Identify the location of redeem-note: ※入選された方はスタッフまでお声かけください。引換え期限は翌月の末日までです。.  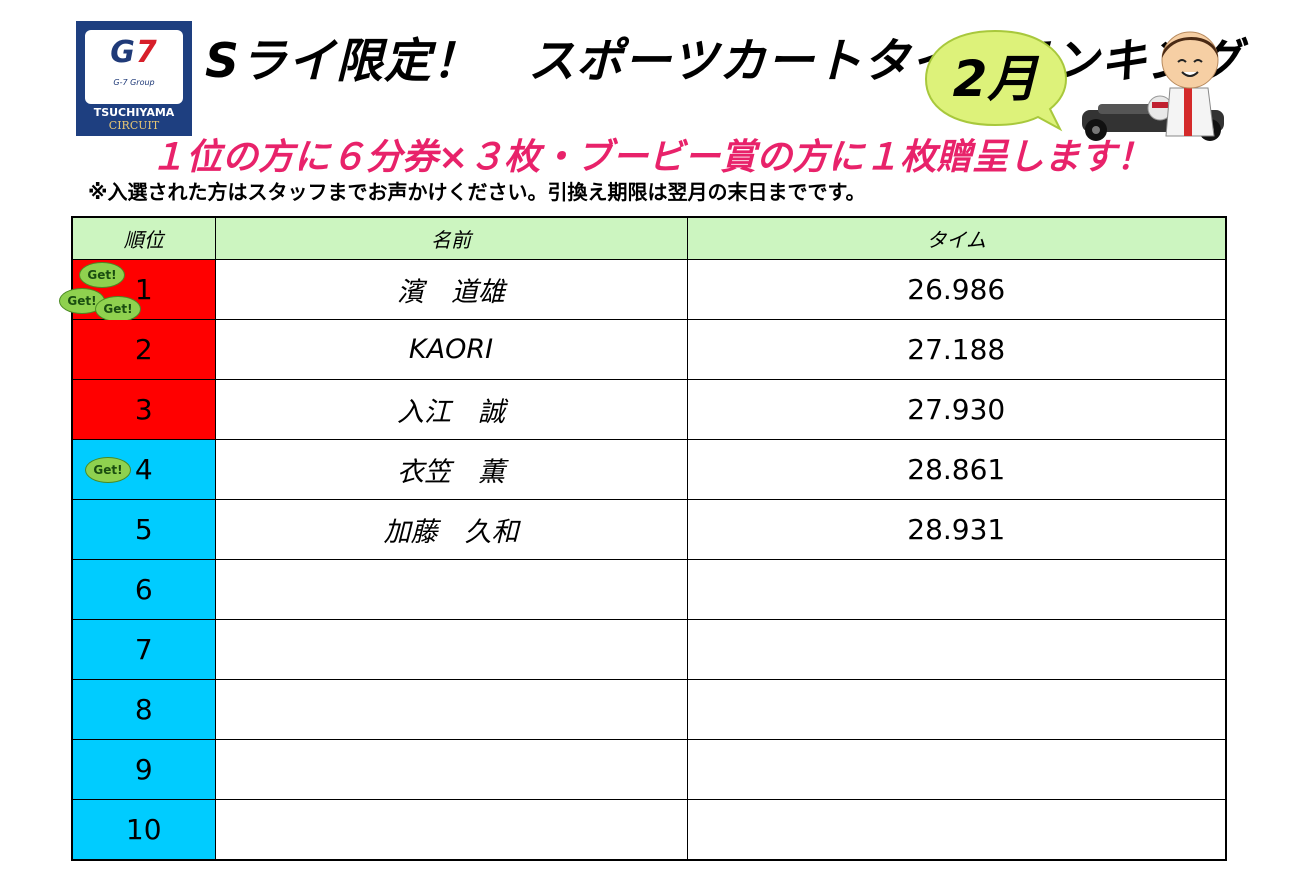
(477, 192).